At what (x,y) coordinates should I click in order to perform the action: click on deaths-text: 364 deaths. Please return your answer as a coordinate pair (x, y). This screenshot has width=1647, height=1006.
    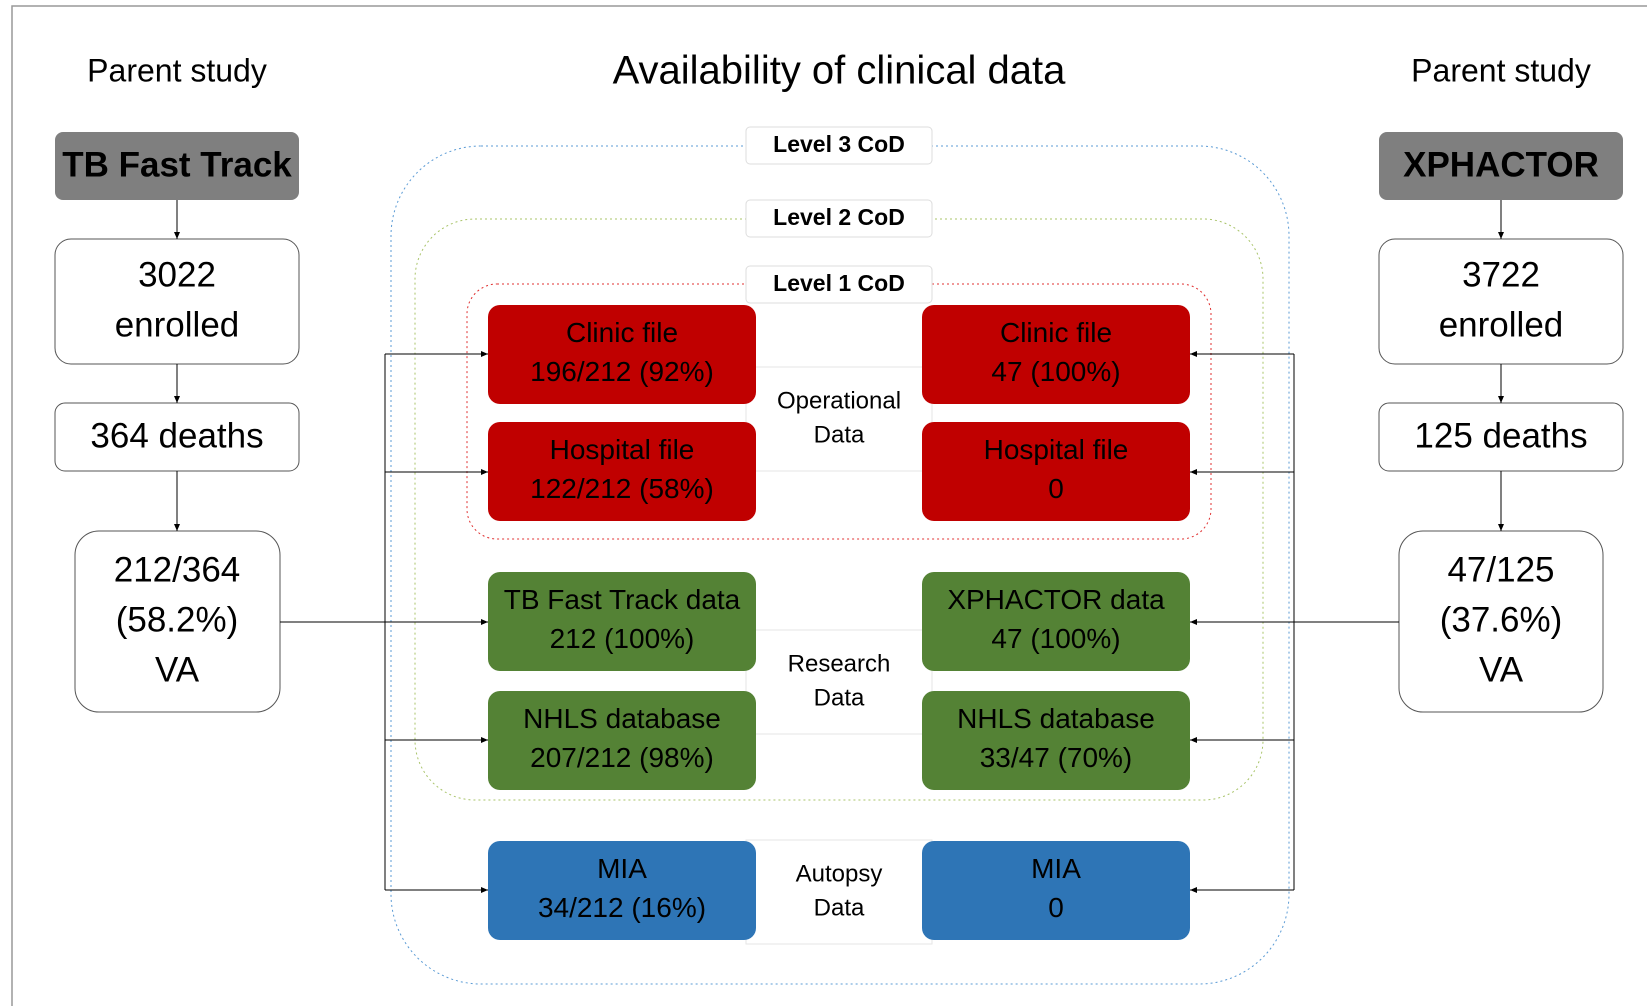
    Looking at the image, I should click on (176, 435).